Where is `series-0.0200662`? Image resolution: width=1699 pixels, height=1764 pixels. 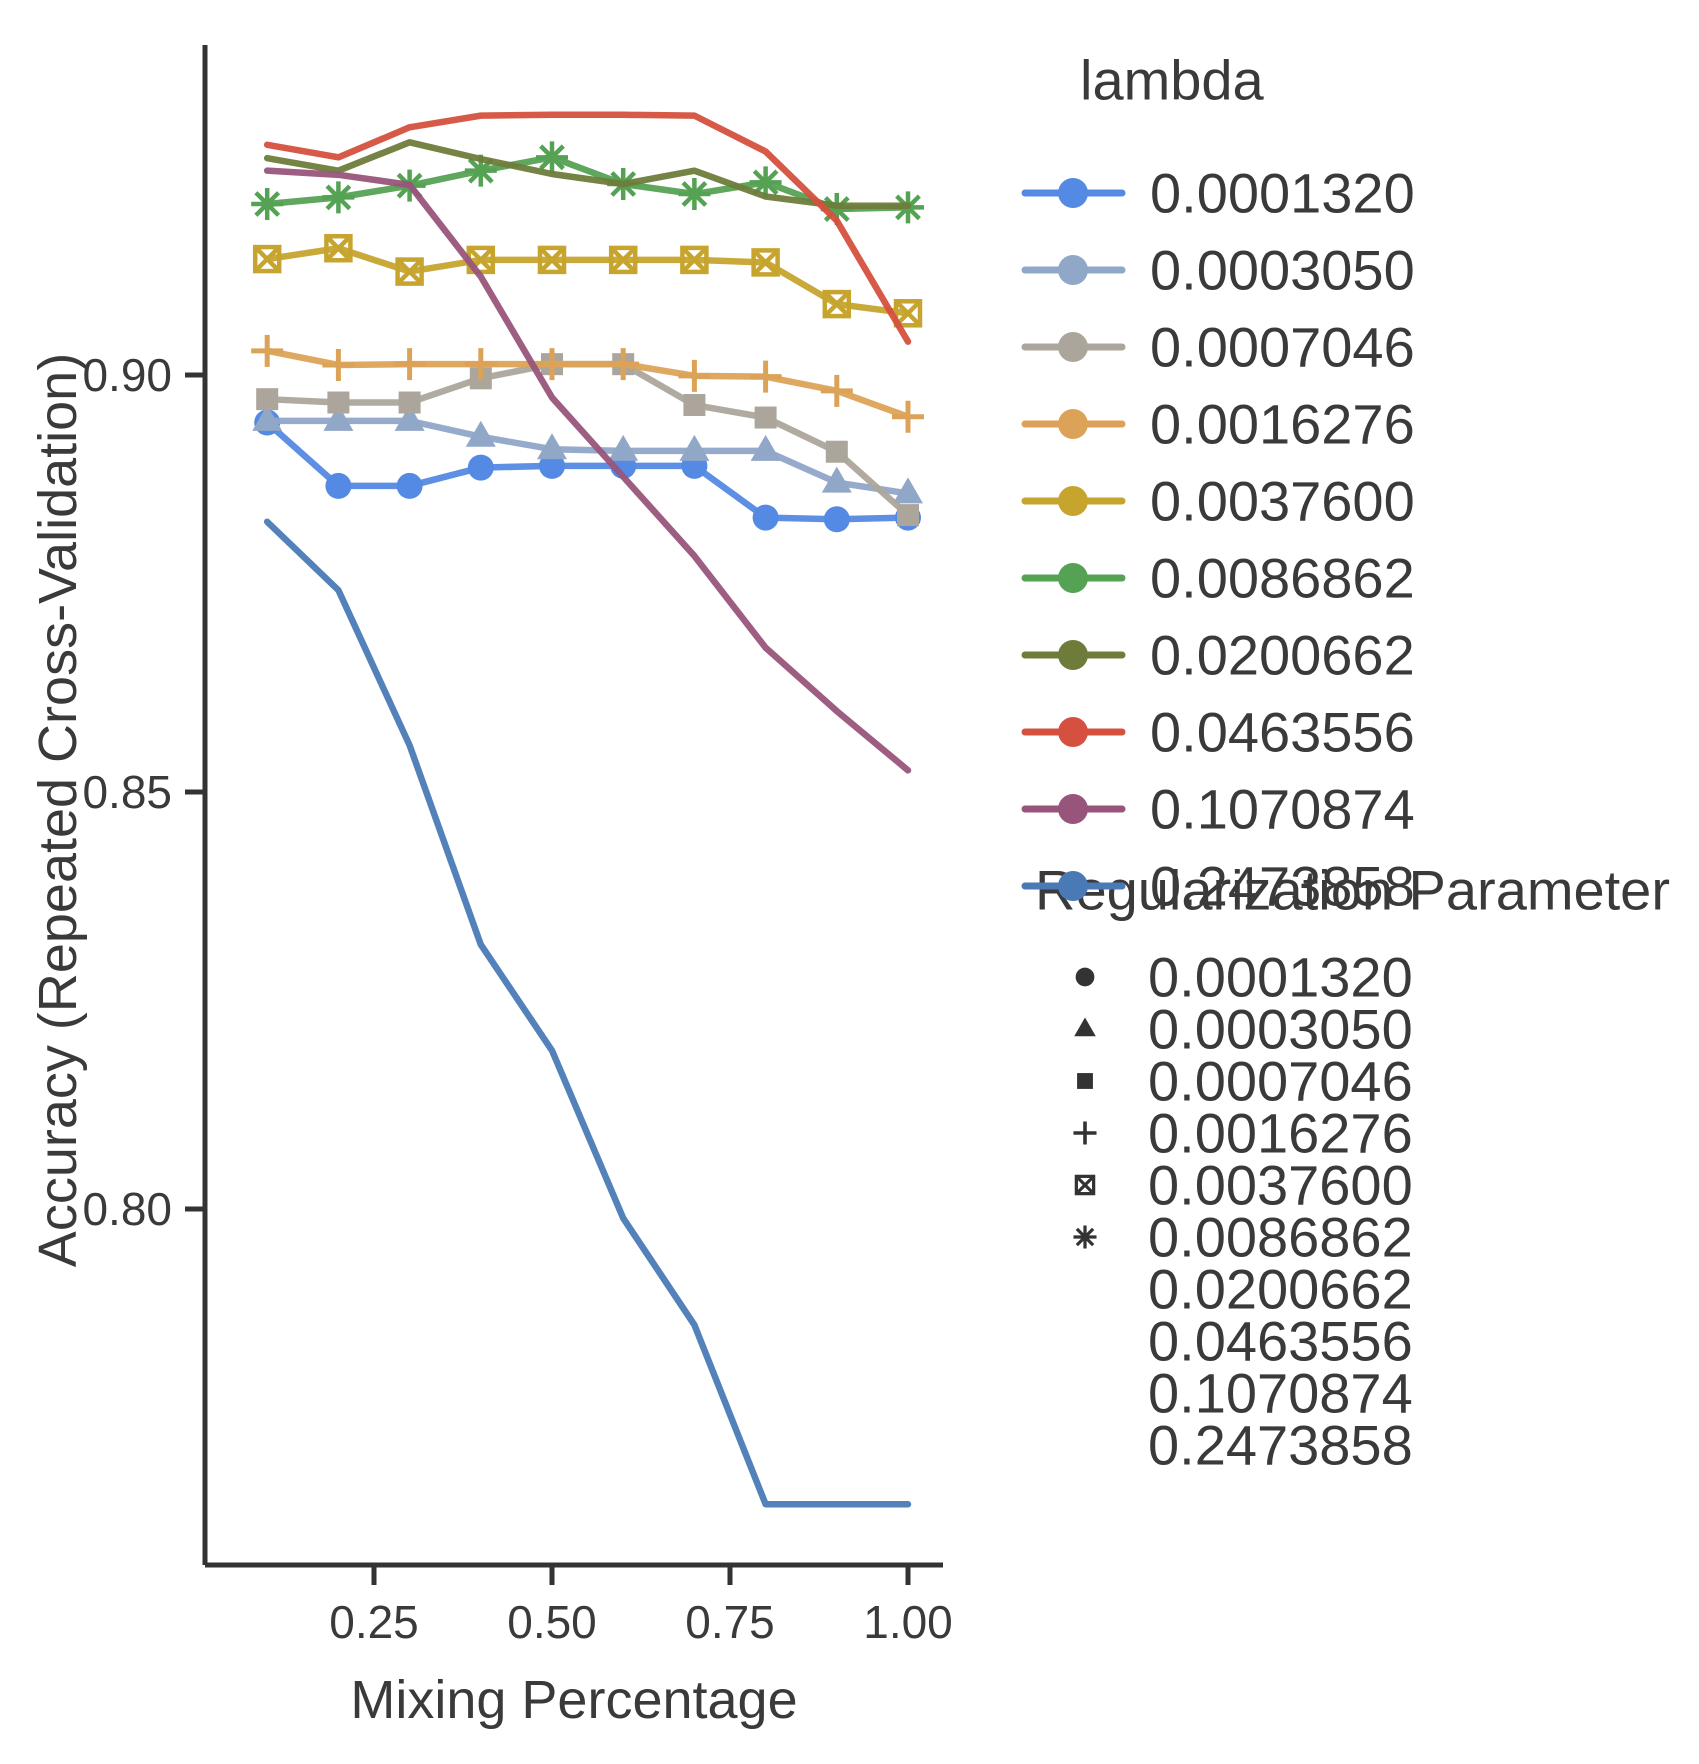
series-0.0200662 is located at coordinates (587, 174).